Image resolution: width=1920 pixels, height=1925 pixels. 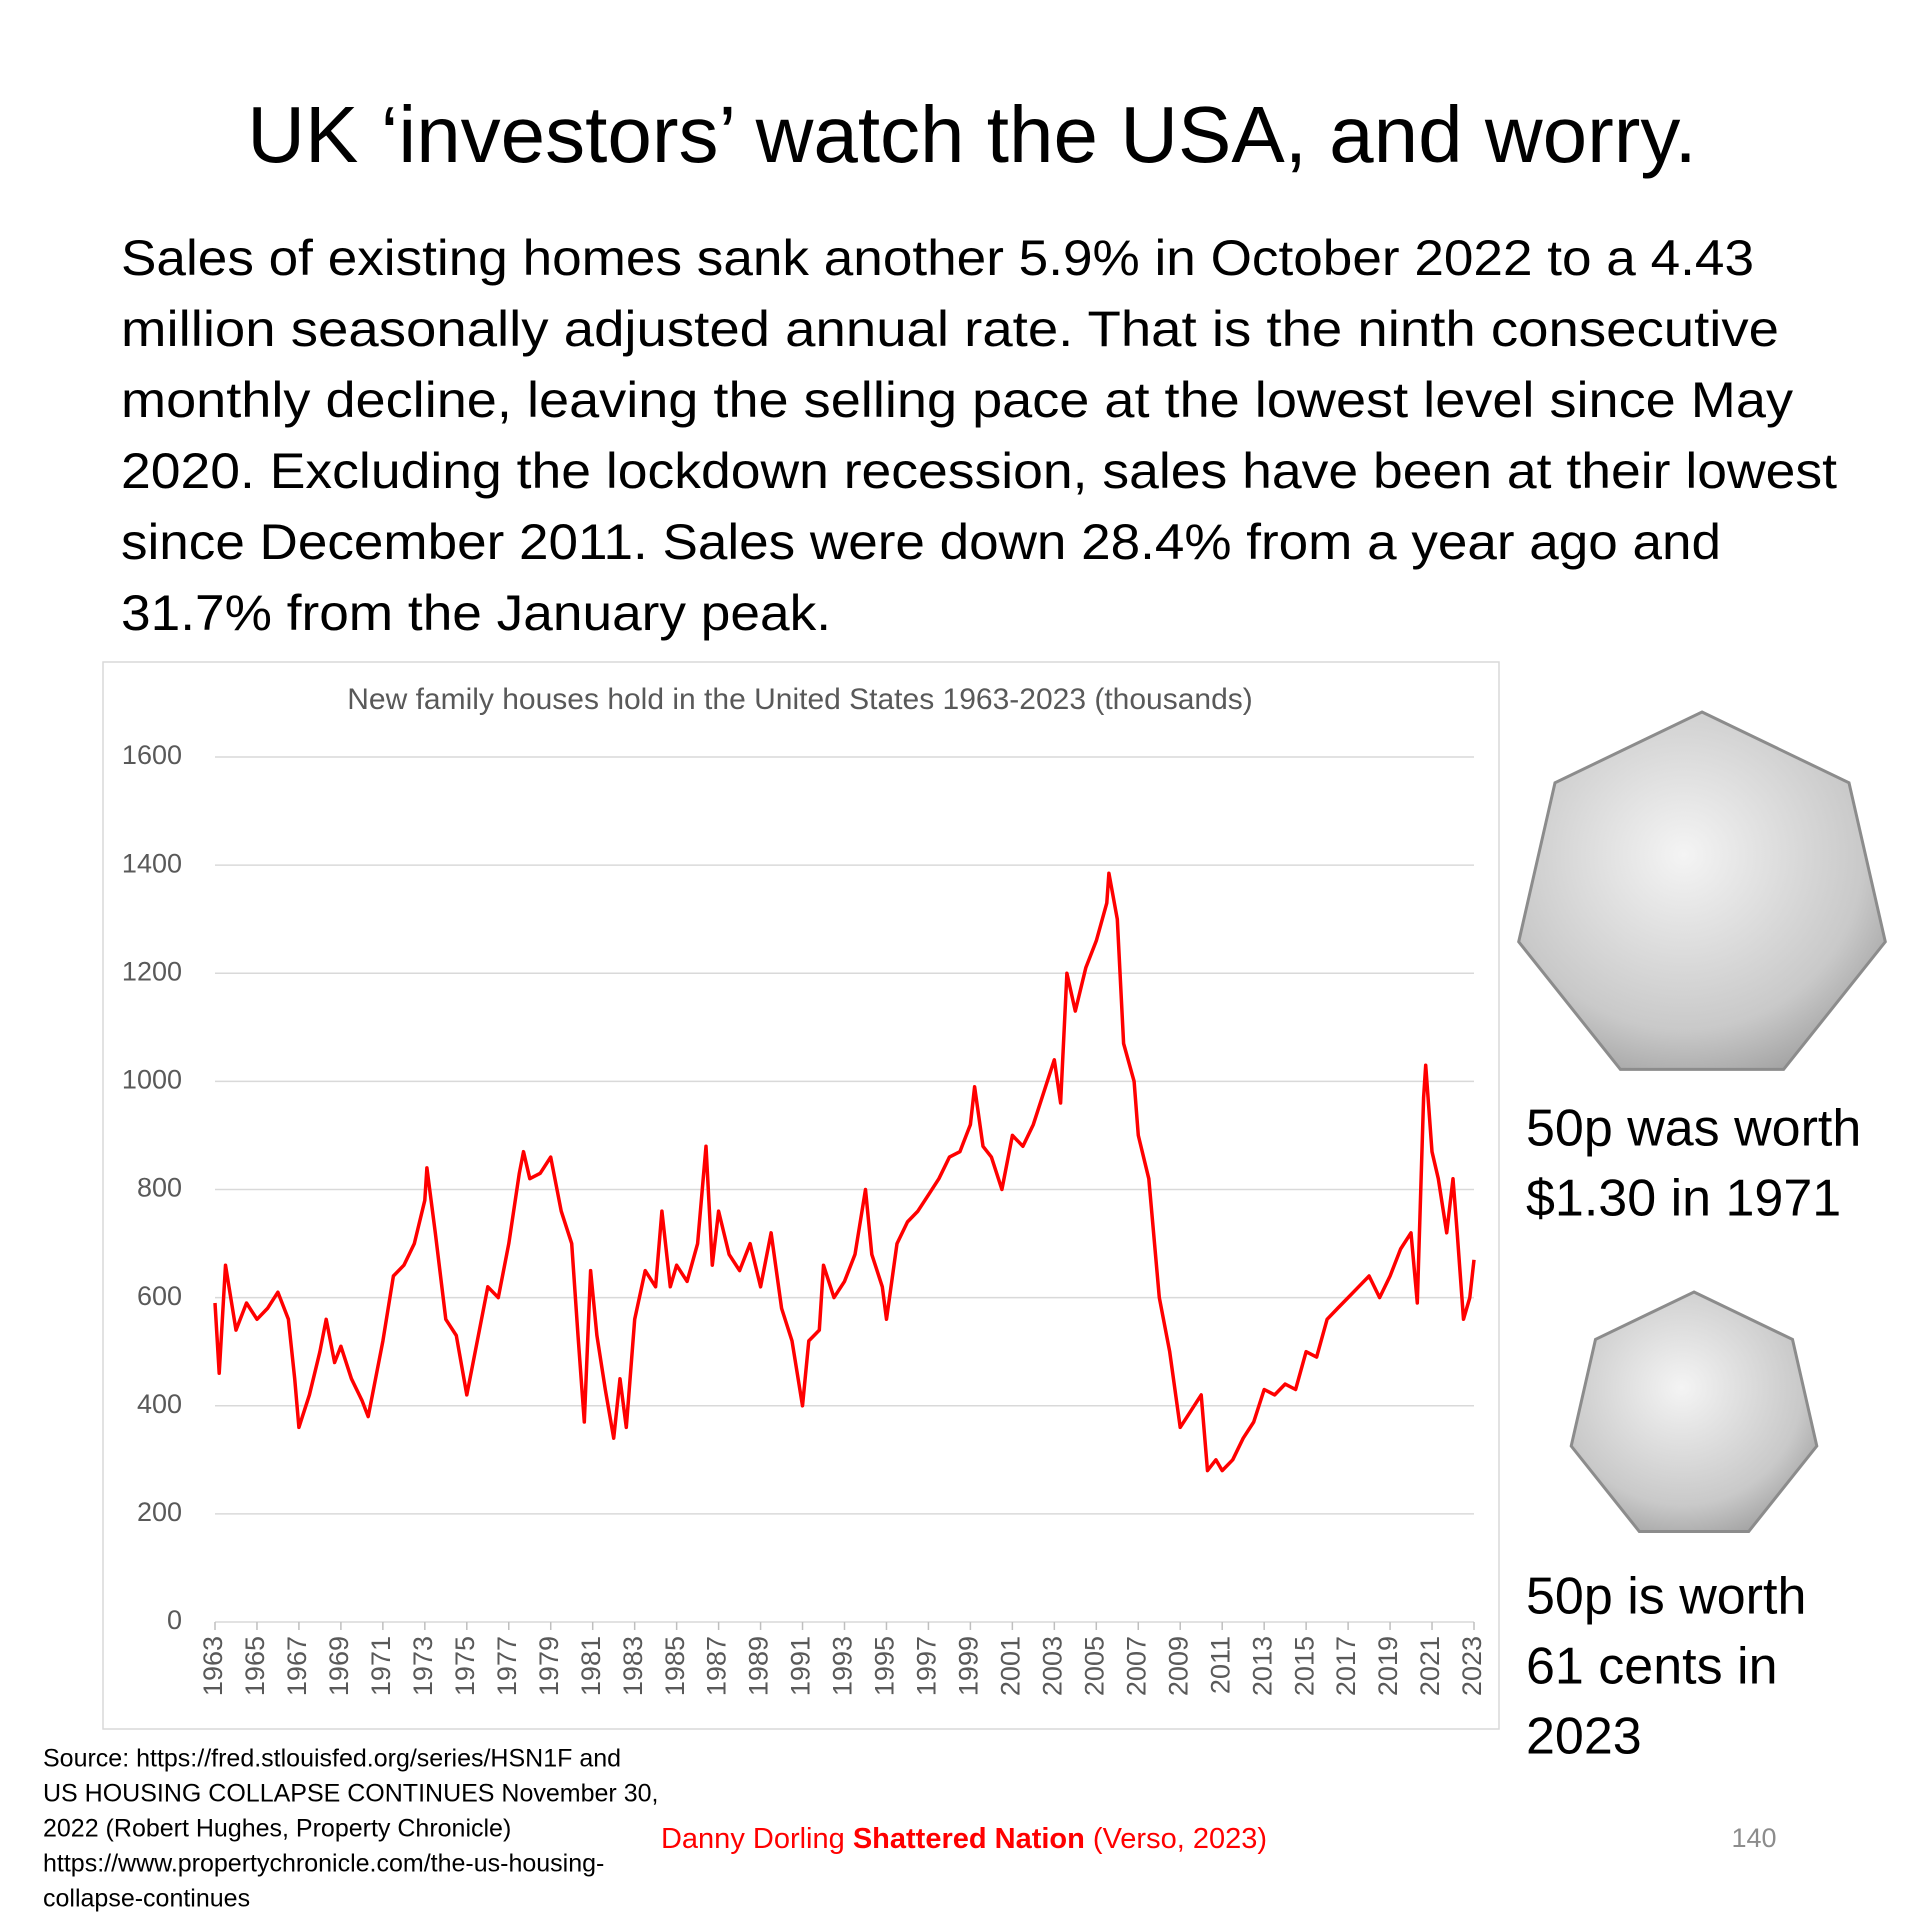 I want to click on x-tick-label: 2019, so click(x=1388, y=1666).